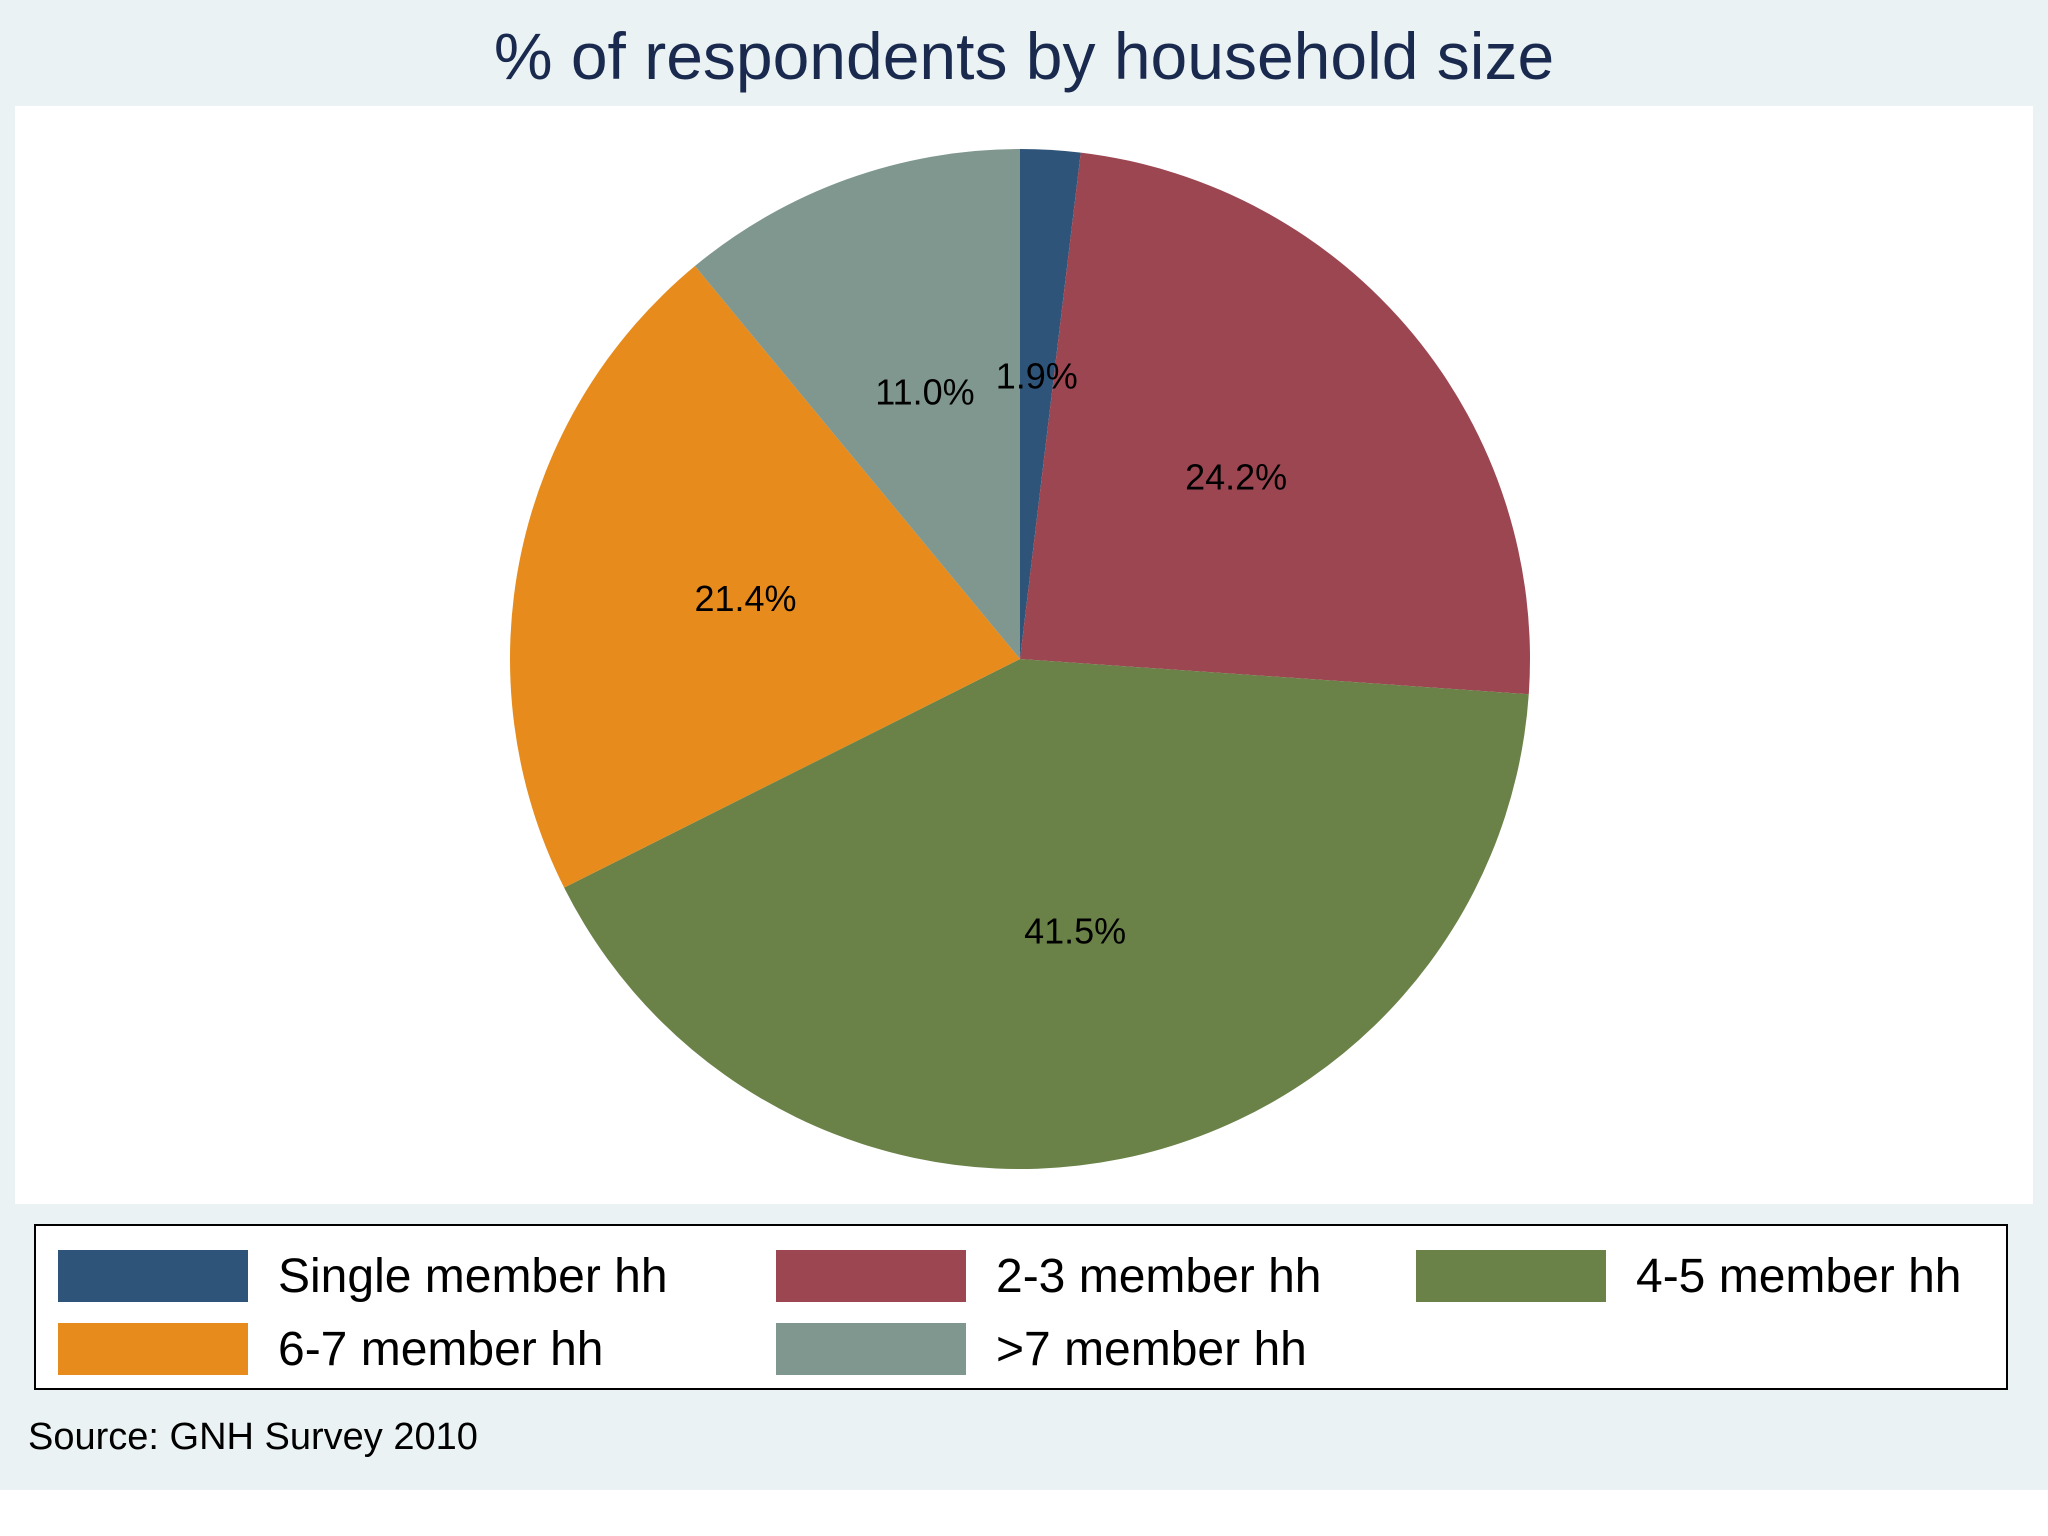 The image size is (2048, 1536). I want to click on legend-item-2: 4-5 member hh, so click(1688, 1276).